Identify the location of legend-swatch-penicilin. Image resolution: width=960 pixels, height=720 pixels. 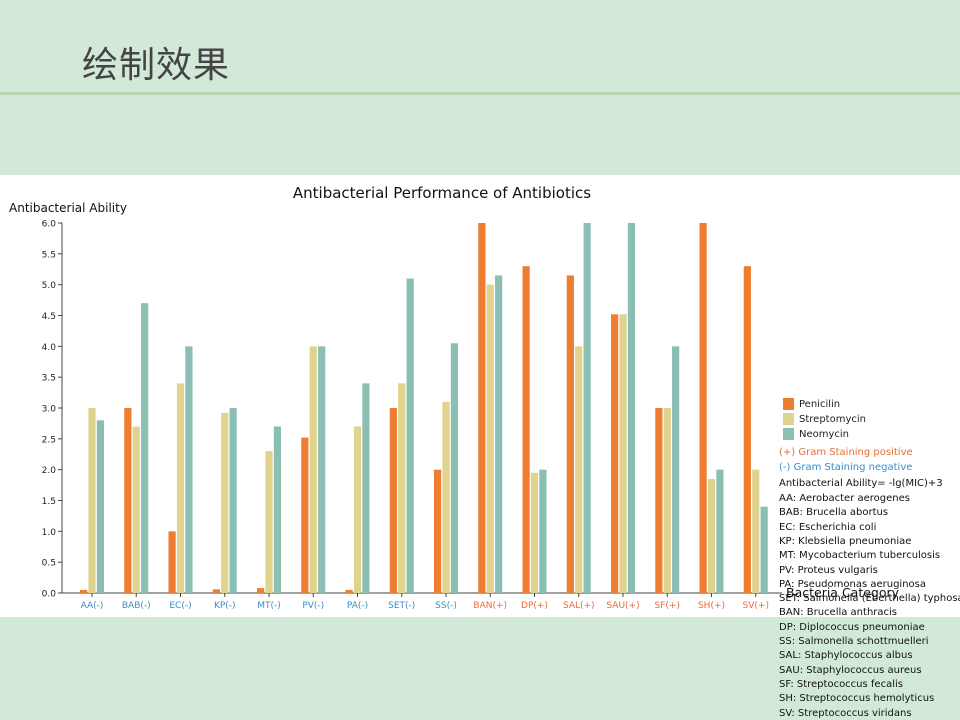
(788, 404).